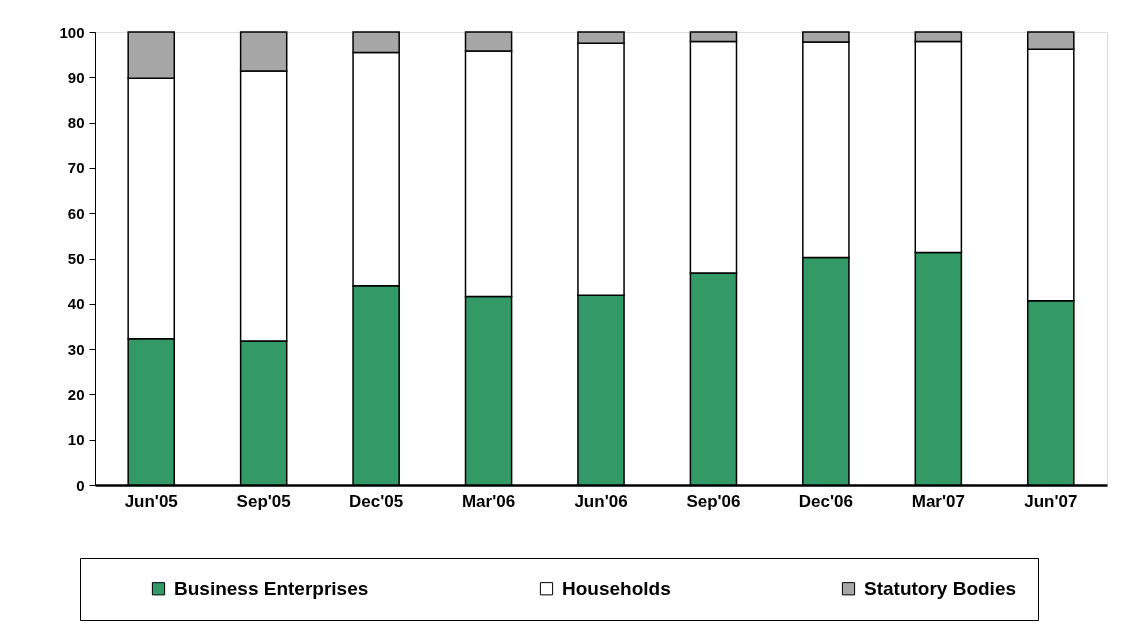 The image size is (1130, 632). I want to click on y-tick-label: 80, so click(76, 123).